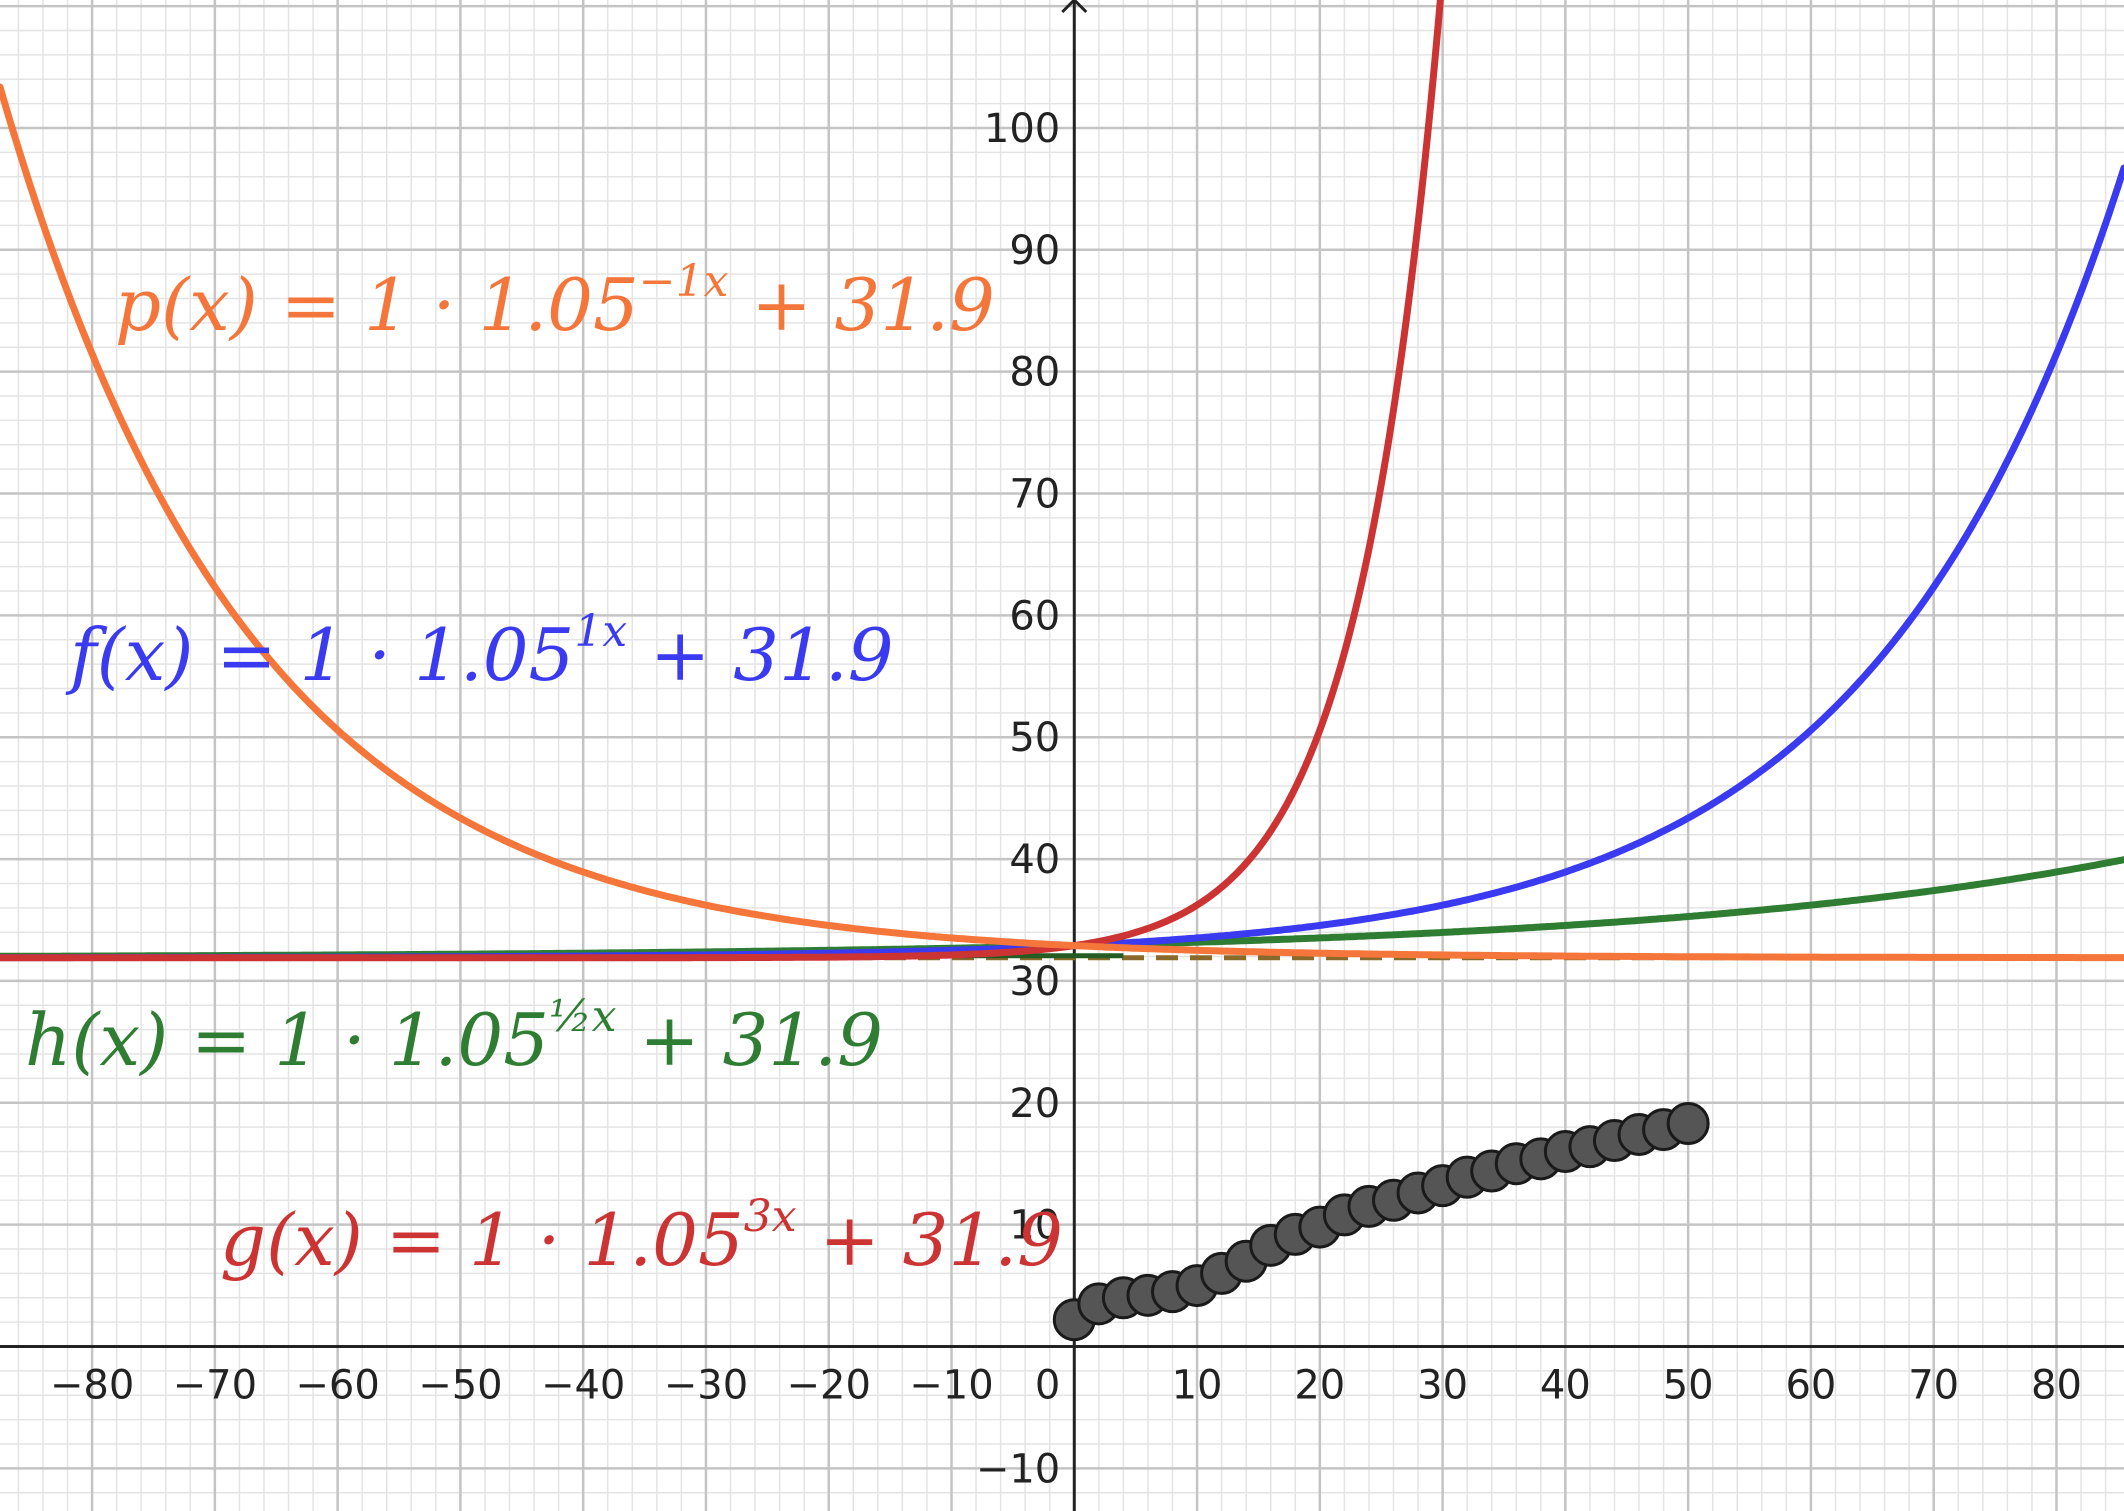 Image resolution: width=2124 pixels, height=1511 pixels. What do you see at coordinates (1565, 1385) in the screenshot?
I see `x-tick-label: 40` at bounding box center [1565, 1385].